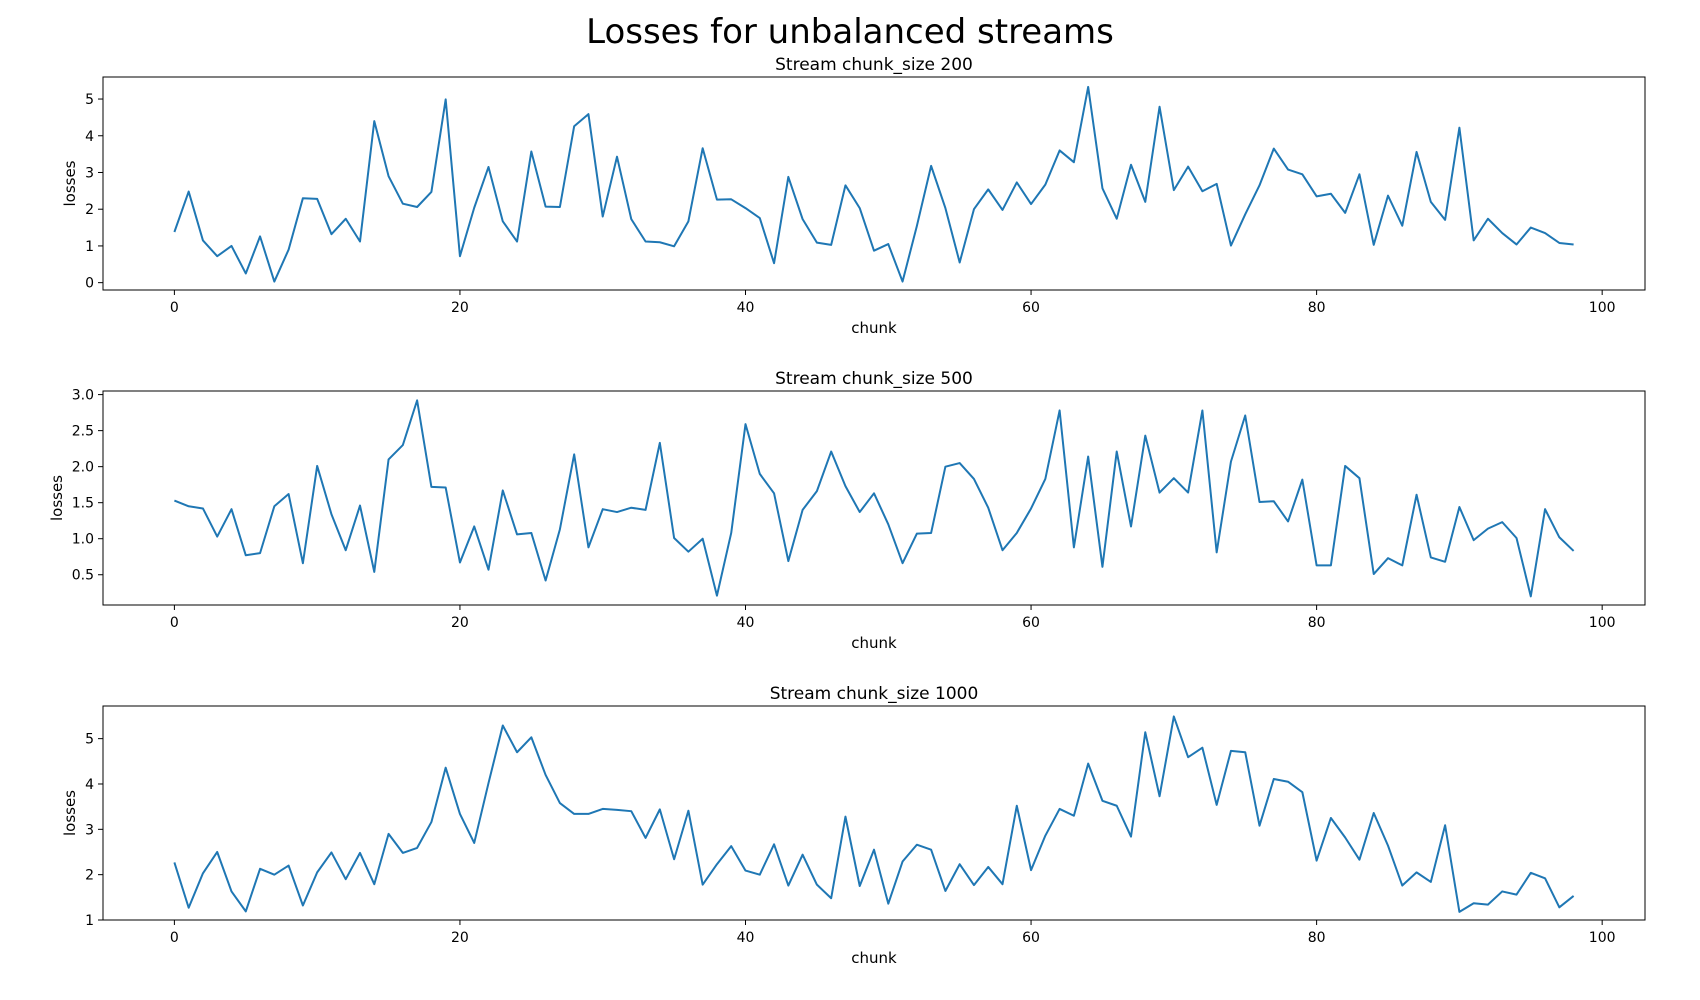 The width and height of the screenshot is (1700, 1000). I want to click on y-tick-label: 2.5, so click(83, 432).